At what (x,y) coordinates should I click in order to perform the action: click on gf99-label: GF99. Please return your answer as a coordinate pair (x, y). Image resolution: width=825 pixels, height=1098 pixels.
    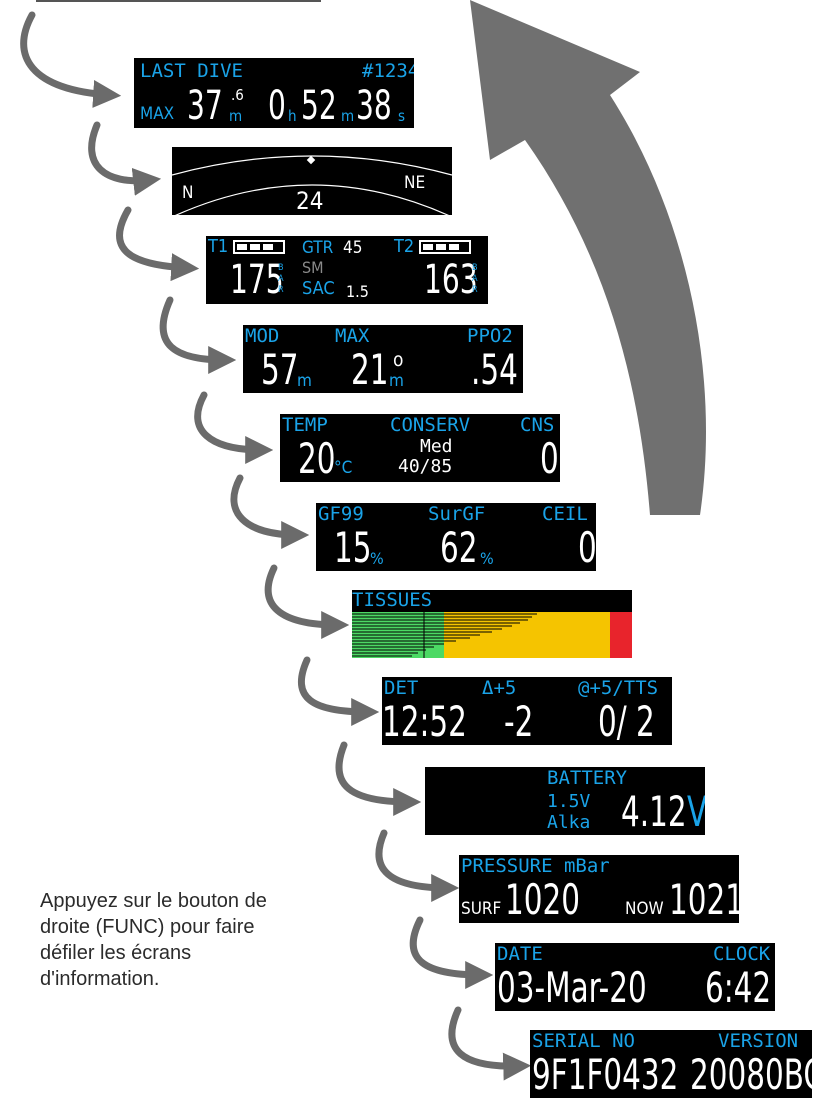
    Looking at the image, I should click on (341, 514).